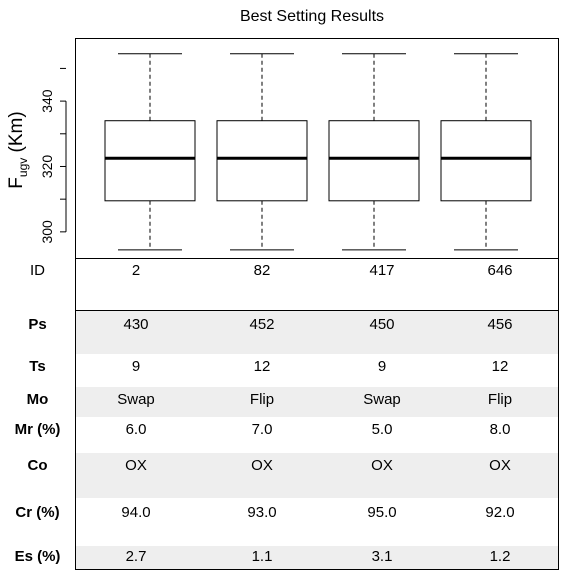 The image size is (564, 575). I want to click on y-axis-label-unit: (Km), so click(16, 134).